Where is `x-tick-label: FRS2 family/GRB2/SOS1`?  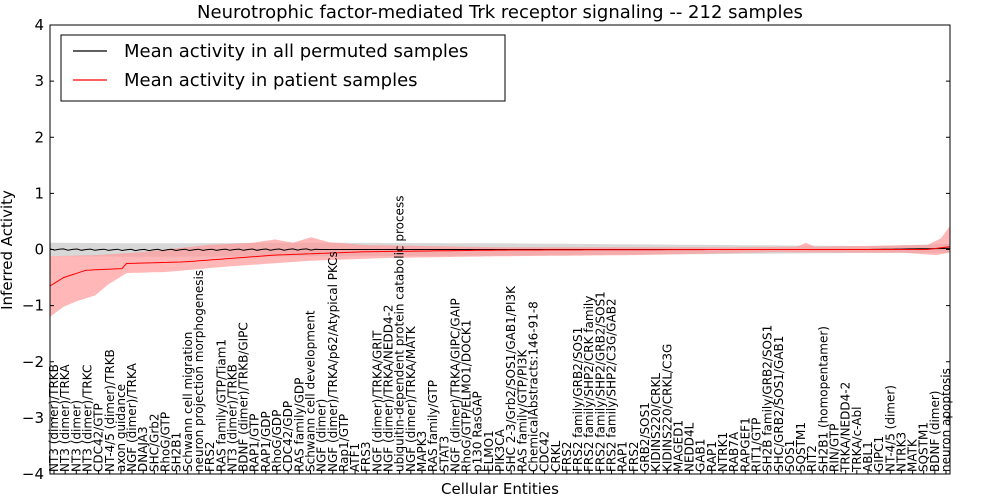
x-tick-label: FRS2 family/GRB2/SOS1 is located at coordinates (578, 399).